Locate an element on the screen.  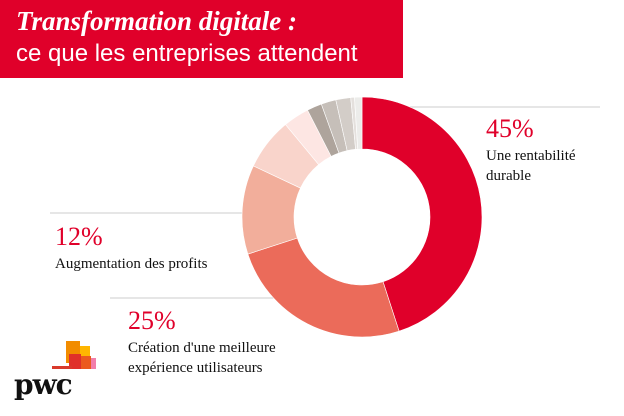
label-12: Augmentation des profits is located at coordinates (131, 264).